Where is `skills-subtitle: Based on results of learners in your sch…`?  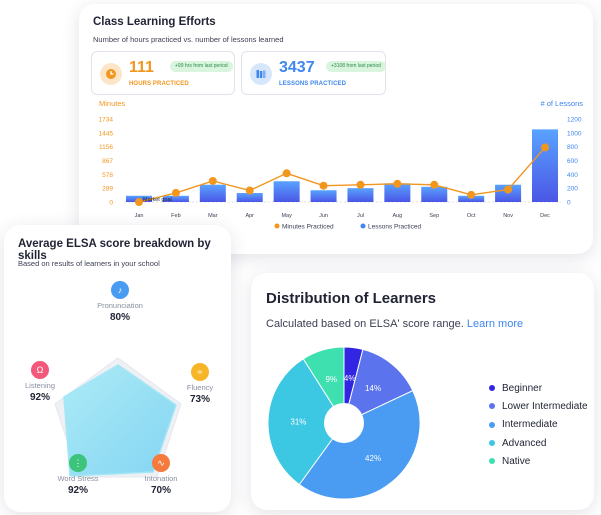
skills-subtitle: Based on results of learners in your sch… is located at coordinates (89, 263).